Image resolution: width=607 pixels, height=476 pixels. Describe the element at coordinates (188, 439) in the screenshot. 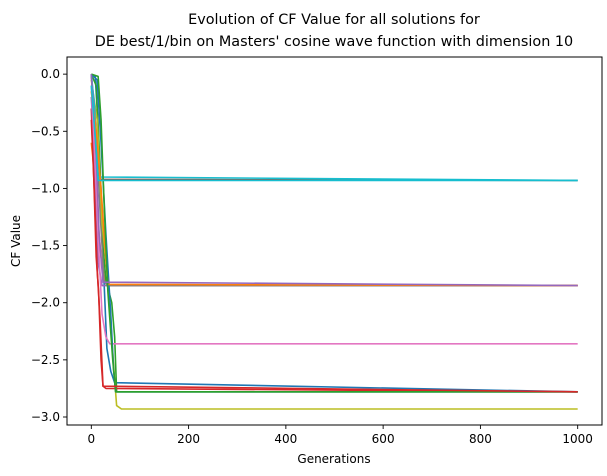

I see `x-tick-label: 200` at that location.